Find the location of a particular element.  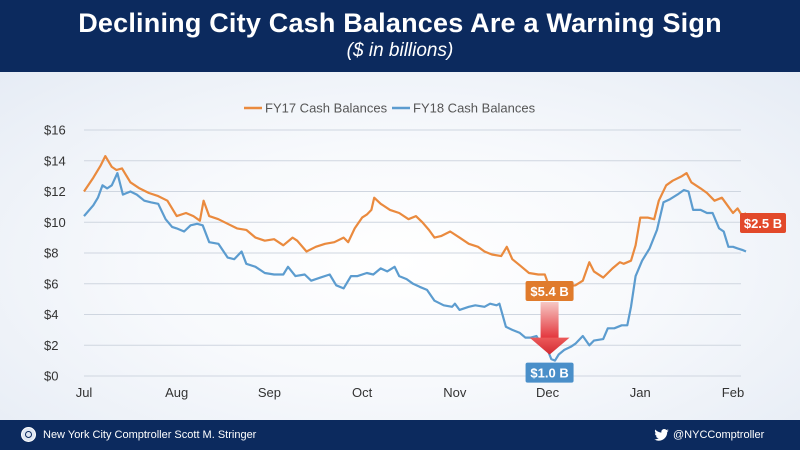

fy18-low-label-box is located at coordinates (549, 372).